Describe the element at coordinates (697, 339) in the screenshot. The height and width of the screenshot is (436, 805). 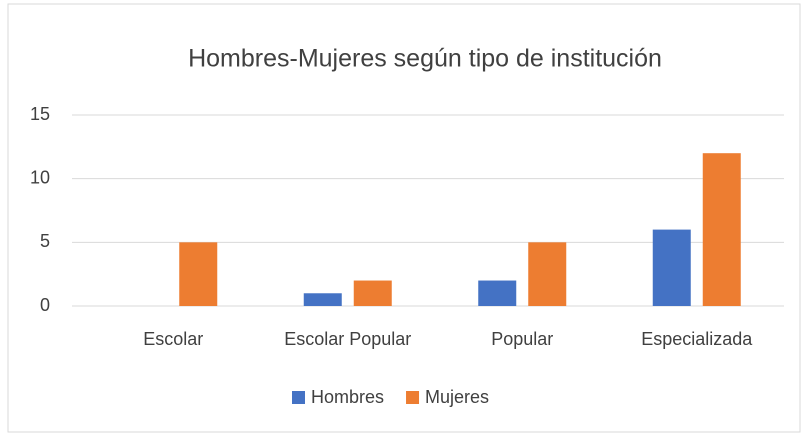
I see `x-tick-label: Especializada` at that location.